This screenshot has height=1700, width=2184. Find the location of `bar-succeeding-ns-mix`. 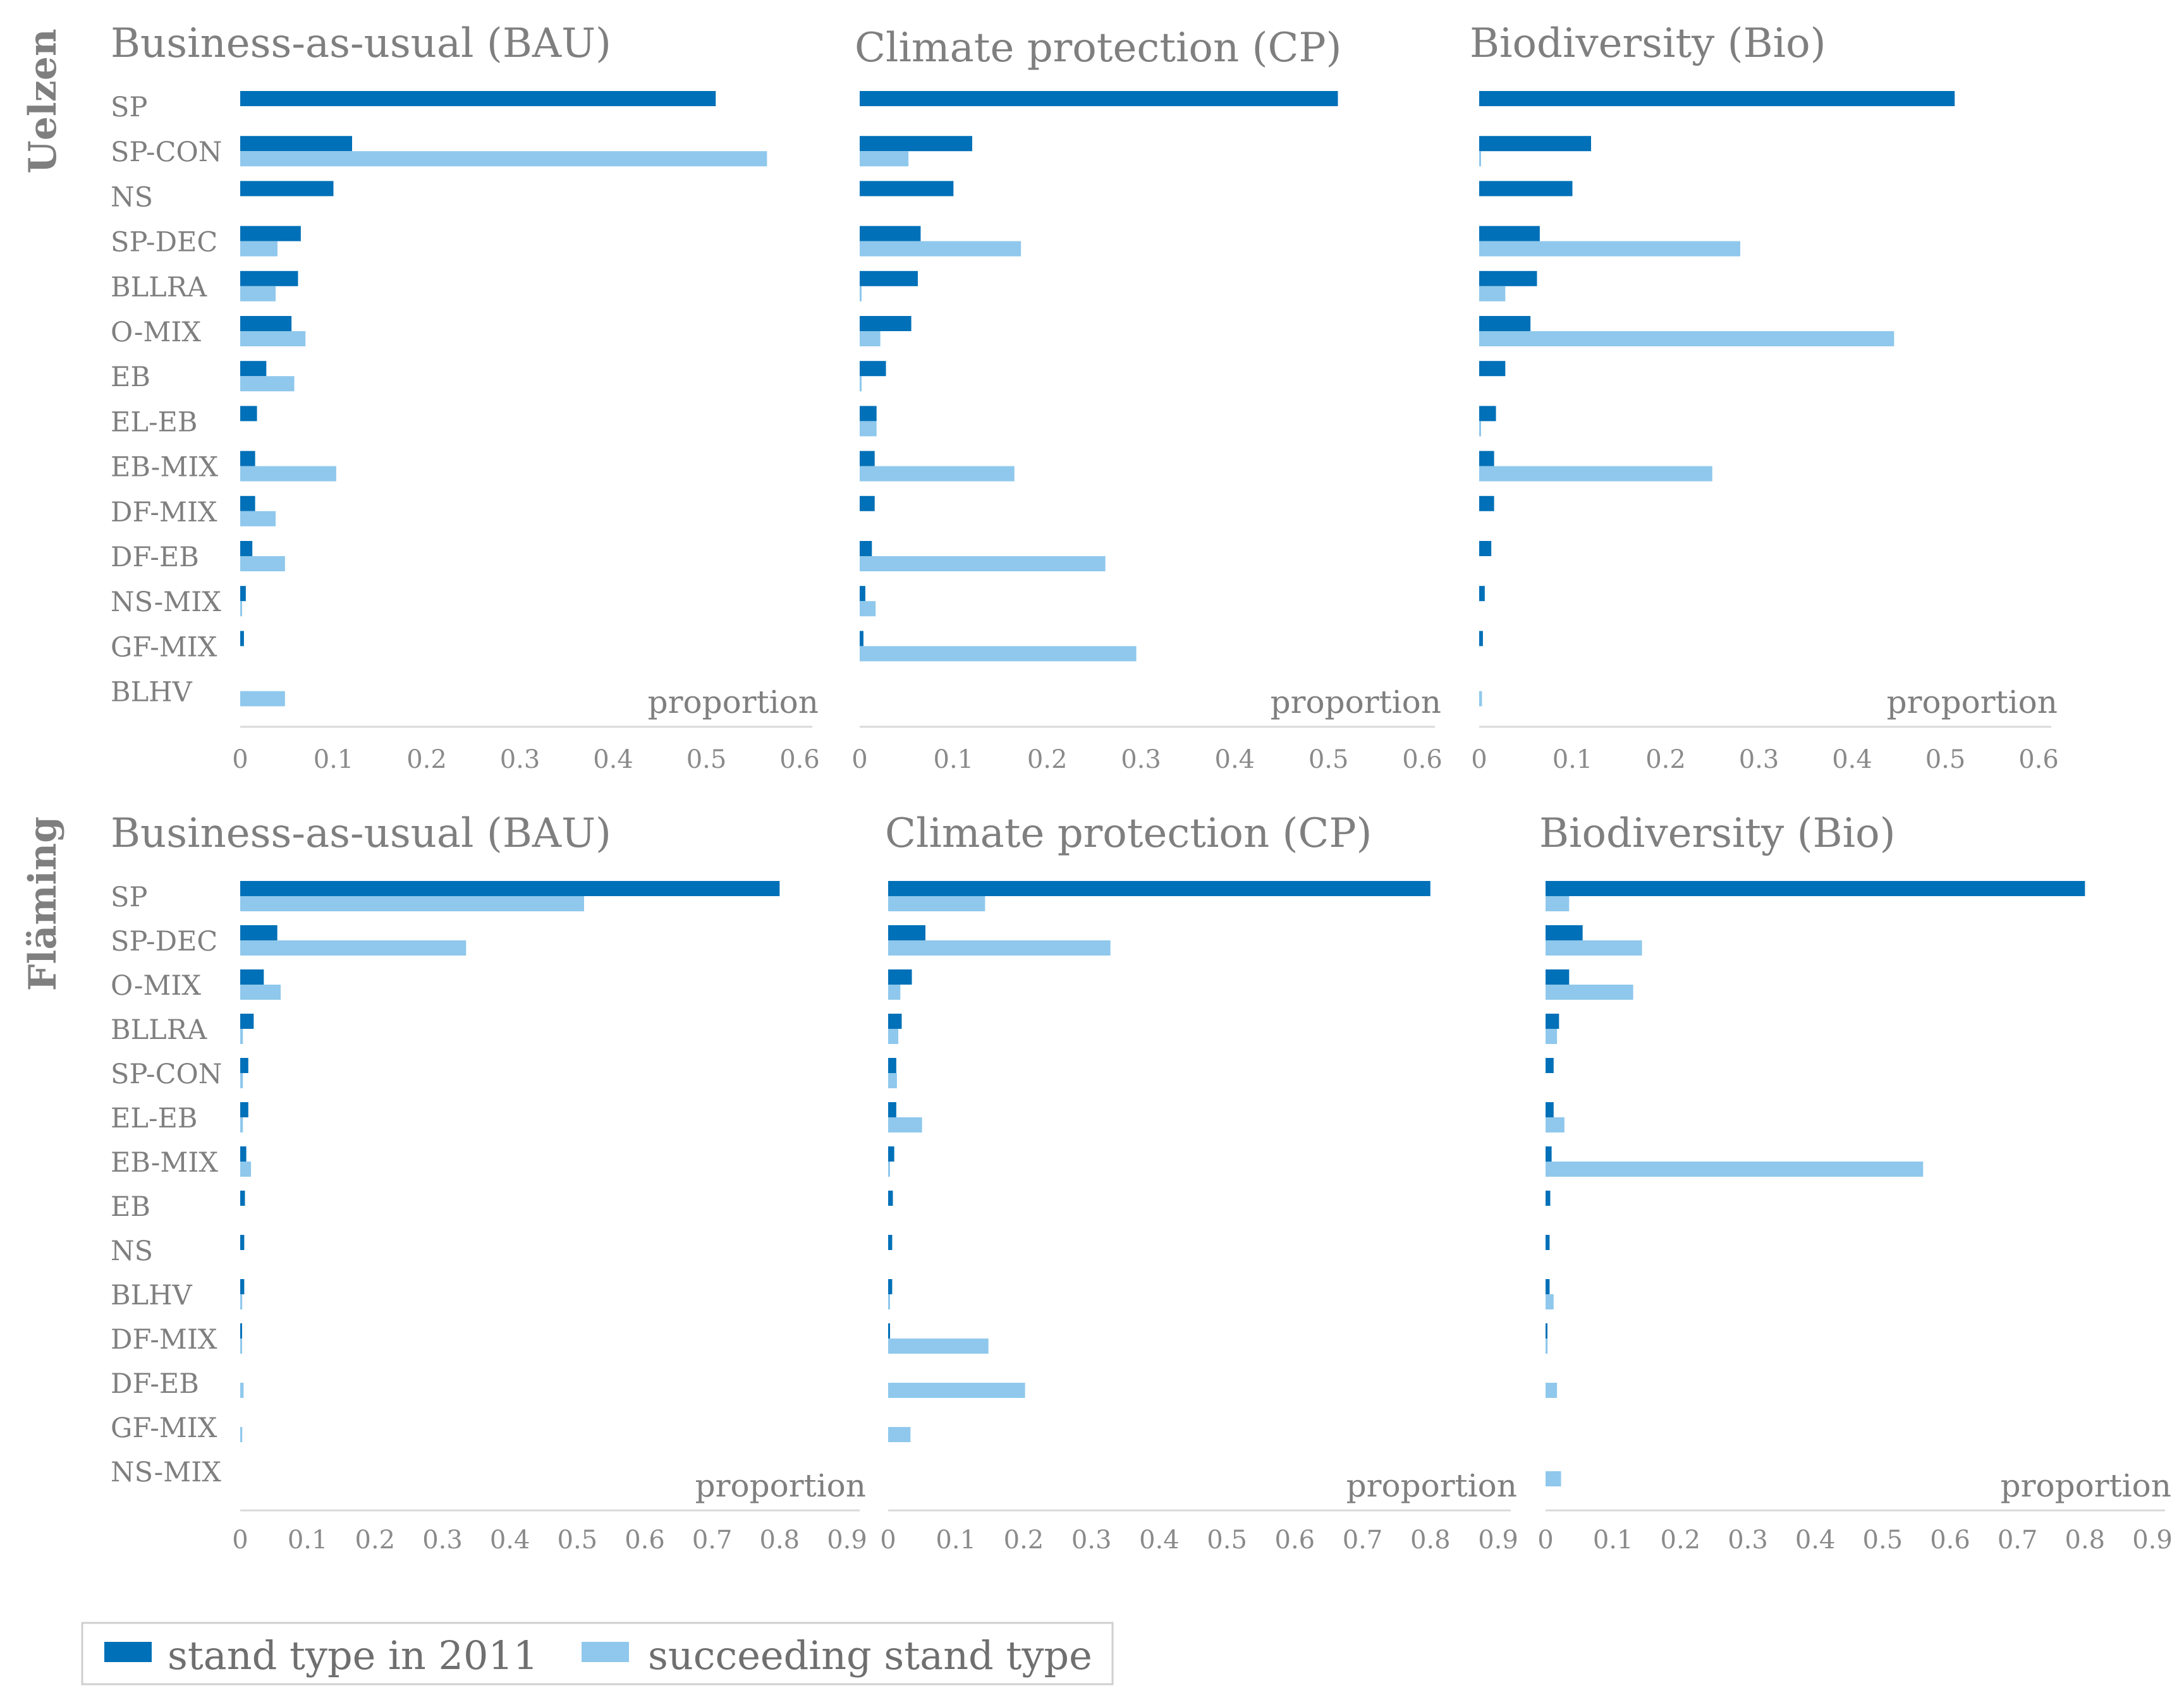

bar-succeeding-ns-mix is located at coordinates (241, 609).